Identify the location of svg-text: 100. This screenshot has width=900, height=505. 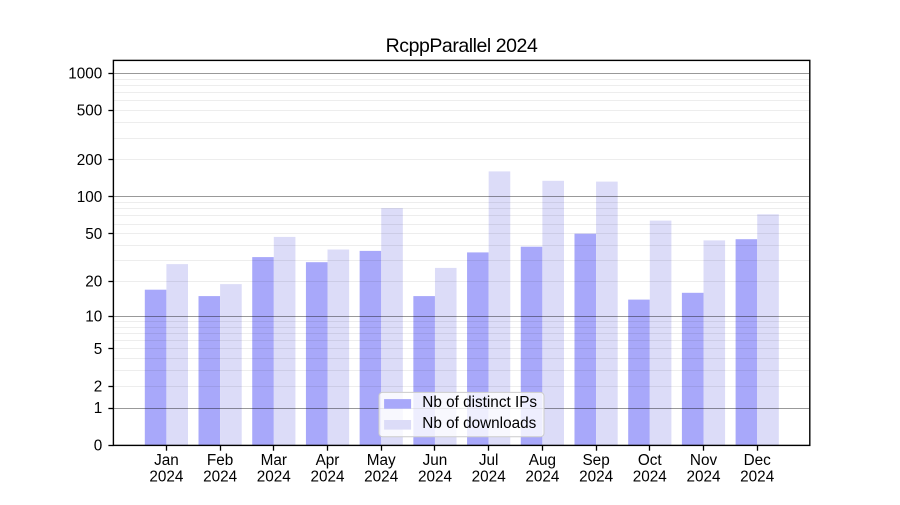
(90, 197).